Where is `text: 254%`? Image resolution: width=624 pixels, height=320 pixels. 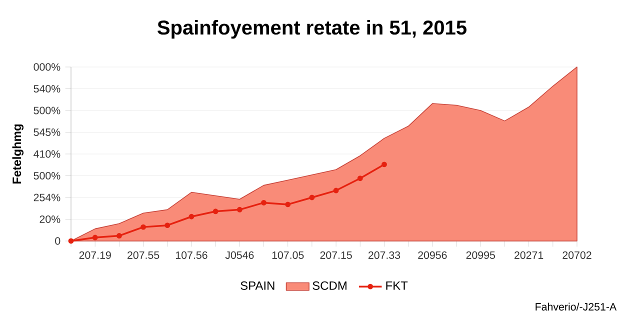
text: 254% is located at coordinates (47, 198).